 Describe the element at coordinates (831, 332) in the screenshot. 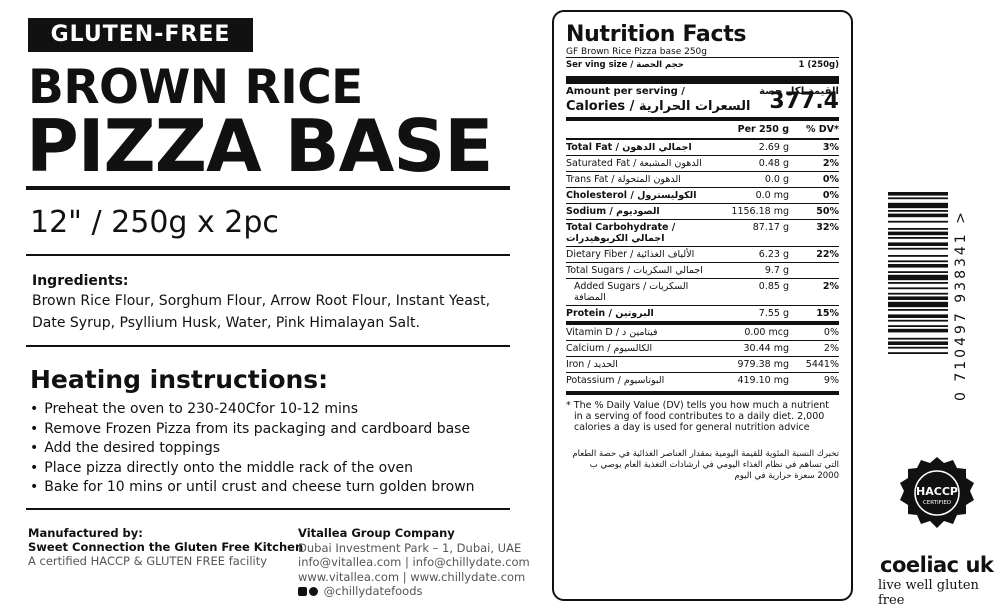

I see `nutrient-dv: 0%` at that location.